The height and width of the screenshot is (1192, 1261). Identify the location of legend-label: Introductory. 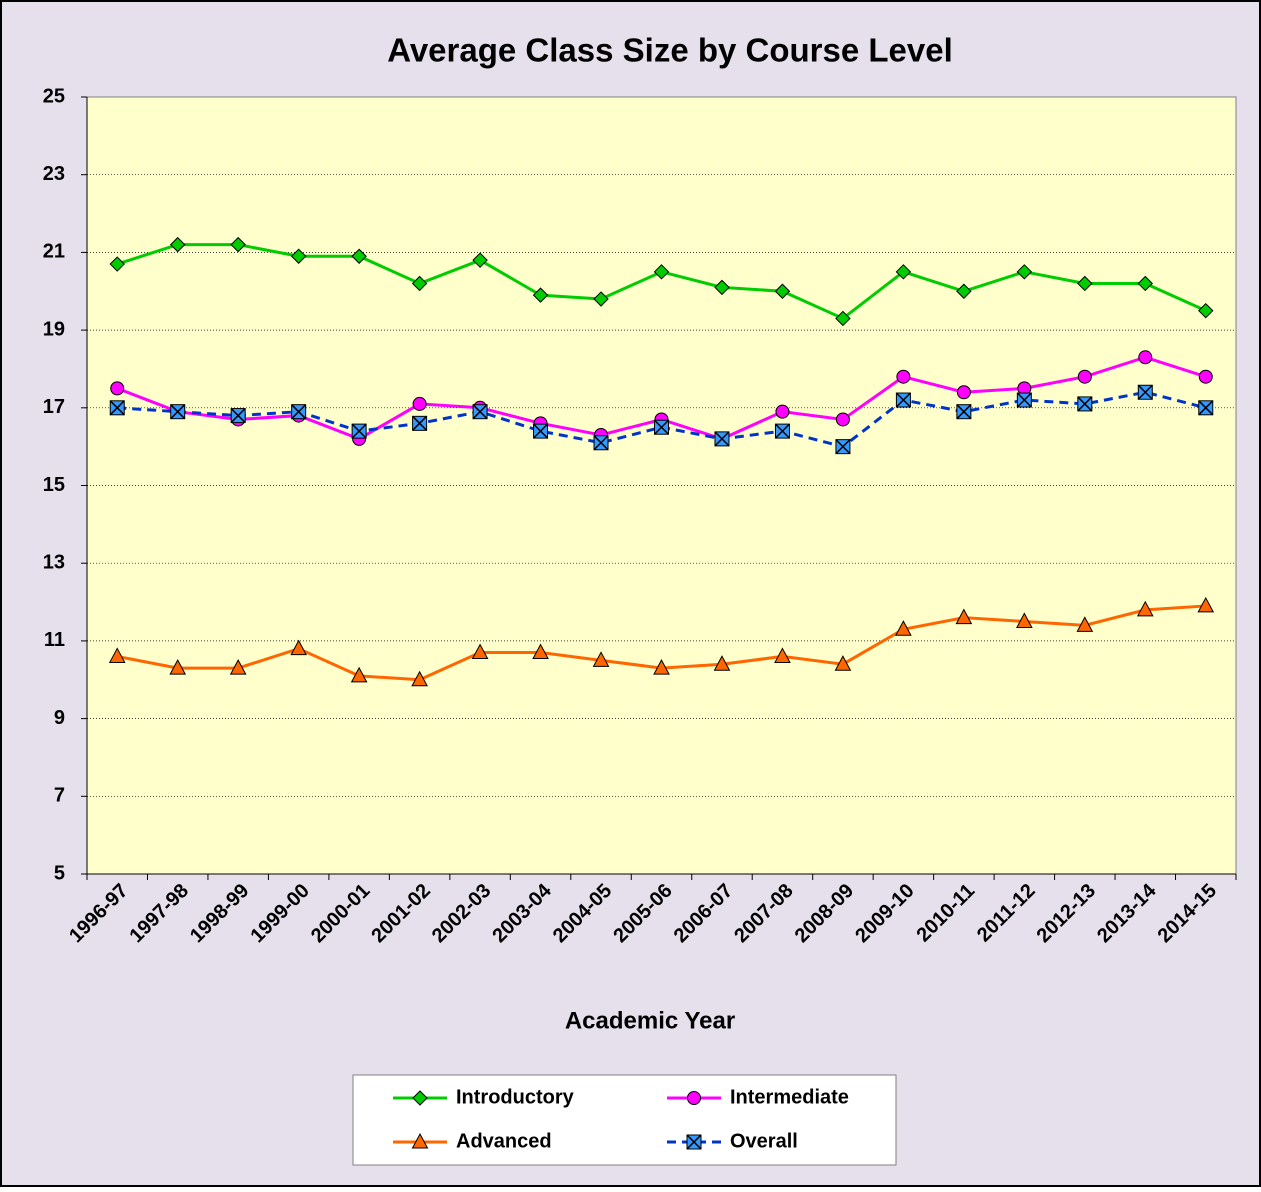
(515, 1097).